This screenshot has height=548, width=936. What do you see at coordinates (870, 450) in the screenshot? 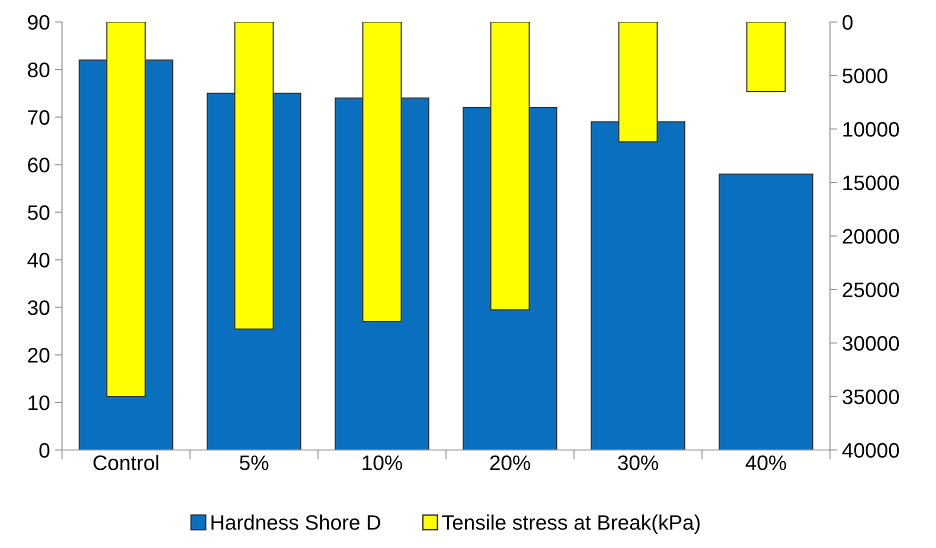
I see `y2-tick-label: 40000` at bounding box center [870, 450].